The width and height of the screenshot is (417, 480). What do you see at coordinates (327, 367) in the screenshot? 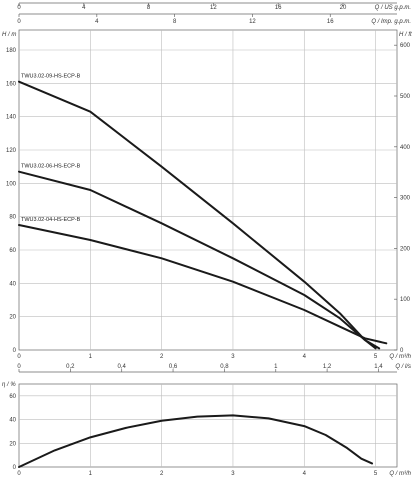
I see `ls-tick: 1,2` at bounding box center [327, 367].